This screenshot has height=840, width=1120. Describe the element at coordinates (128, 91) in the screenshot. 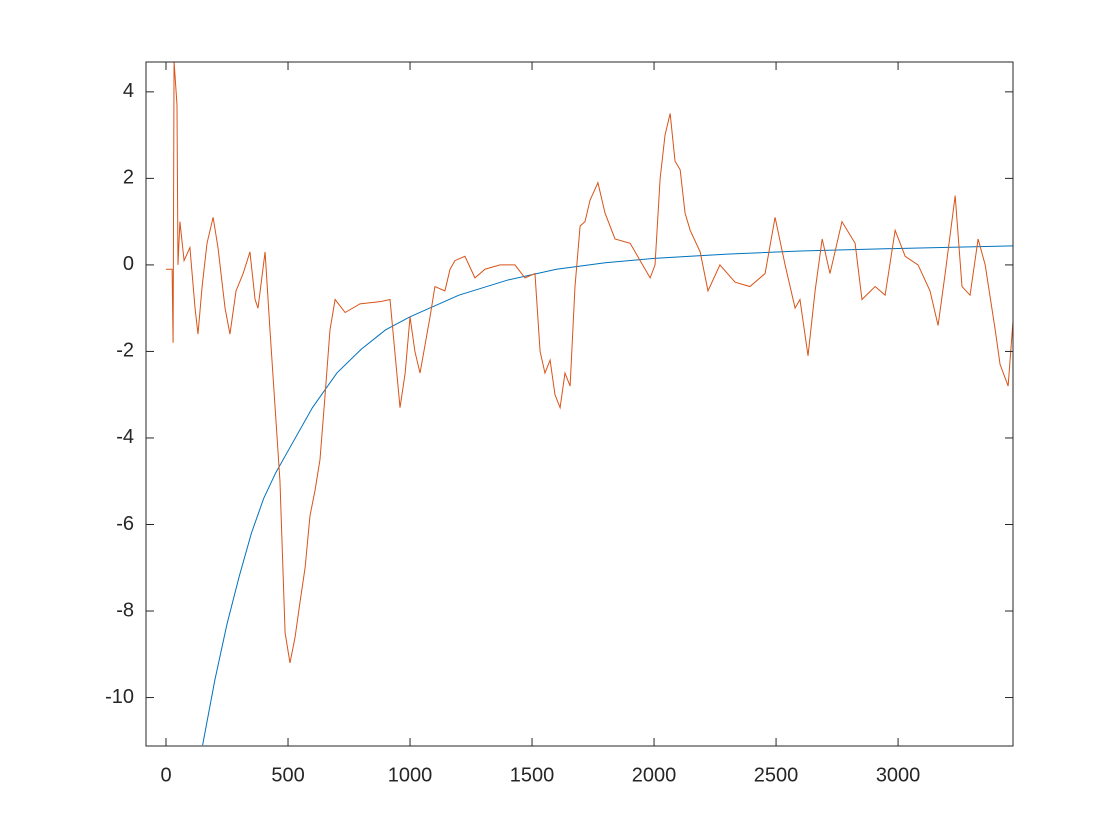

I see `y-tick-label: 4` at that location.